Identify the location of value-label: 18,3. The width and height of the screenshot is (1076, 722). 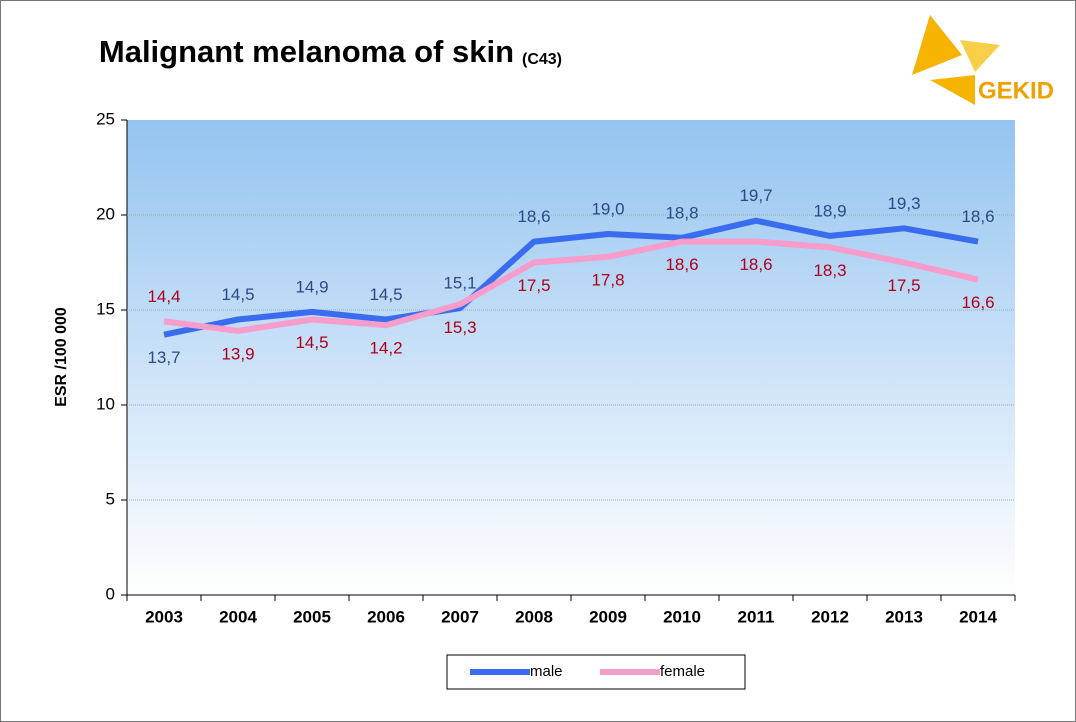
(829, 270).